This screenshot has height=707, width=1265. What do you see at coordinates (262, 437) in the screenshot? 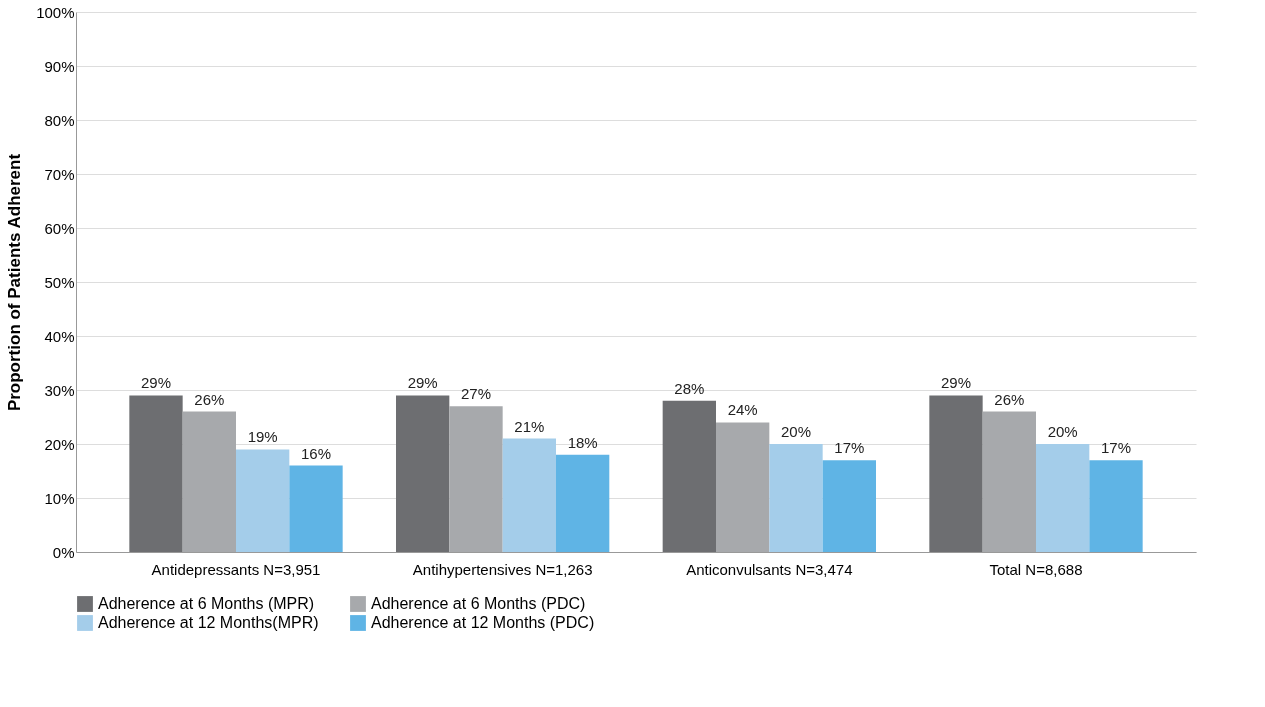
I see `data-label: 19%` at bounding box center [262, 437].